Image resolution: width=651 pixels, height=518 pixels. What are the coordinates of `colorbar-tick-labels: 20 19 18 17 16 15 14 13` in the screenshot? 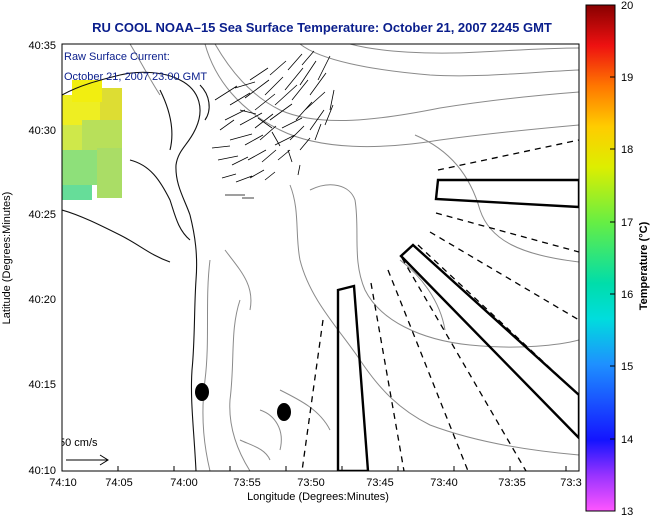 It's located at (627, 259).